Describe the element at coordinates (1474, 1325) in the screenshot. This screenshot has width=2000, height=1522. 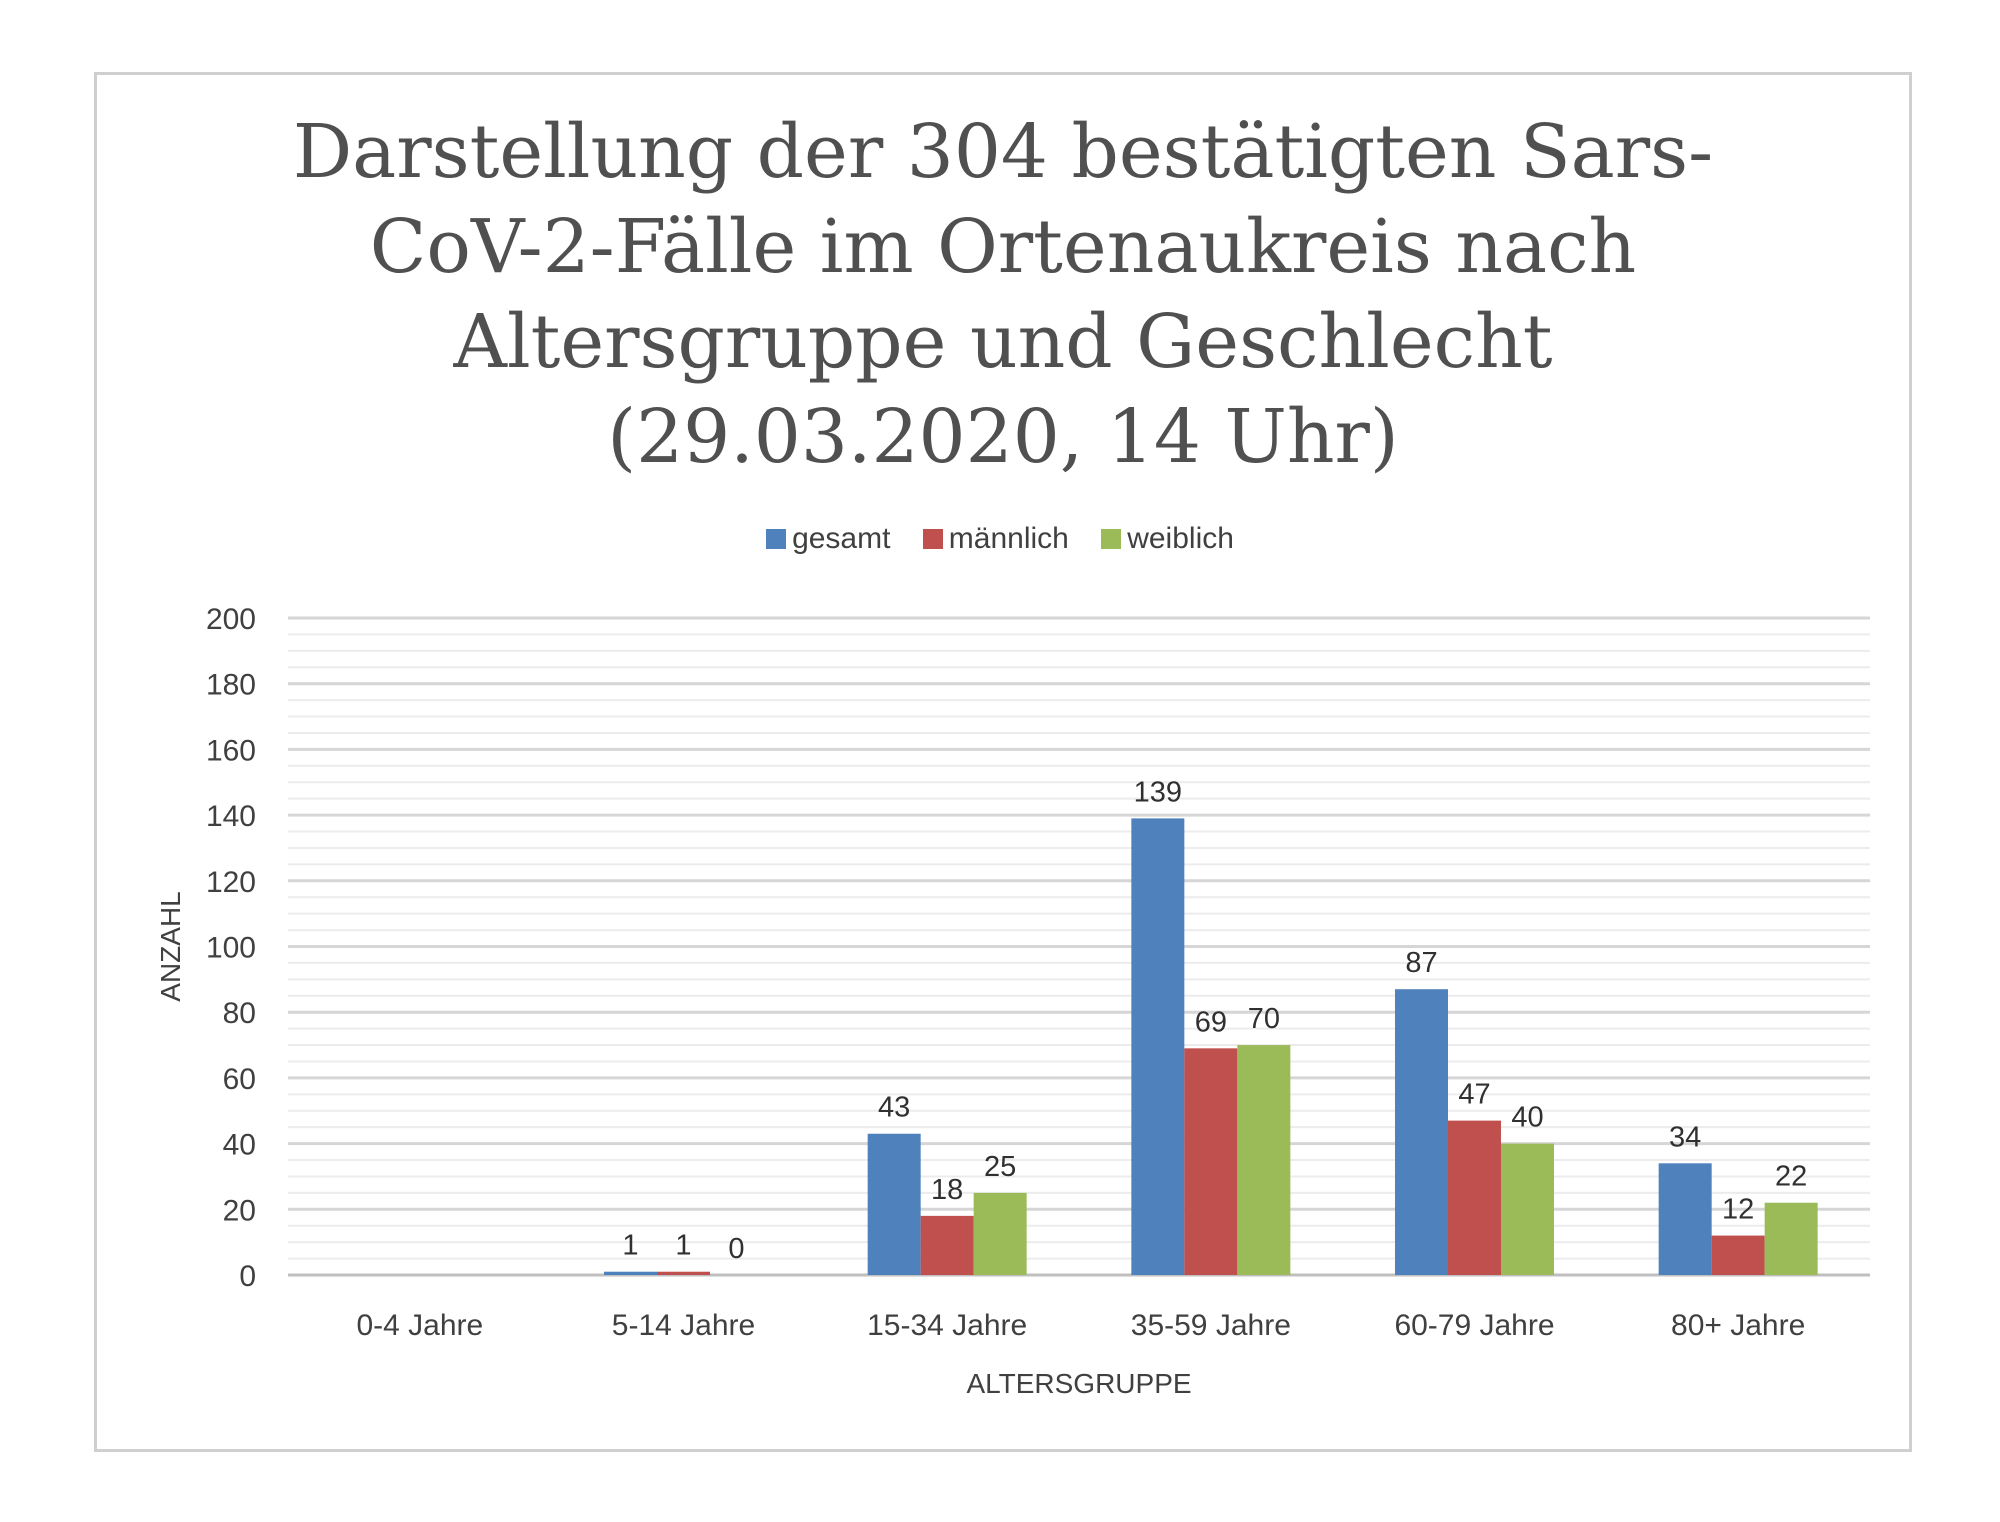
I see `x-tick-label: 60-79 Jahre` at that location.